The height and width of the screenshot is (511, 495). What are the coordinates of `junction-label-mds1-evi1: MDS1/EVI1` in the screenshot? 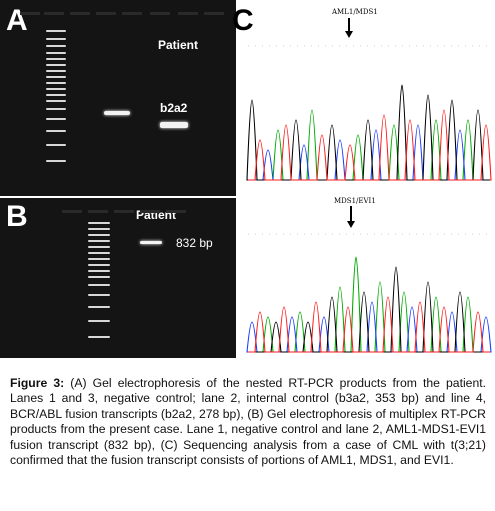 It's located at (355, 201).